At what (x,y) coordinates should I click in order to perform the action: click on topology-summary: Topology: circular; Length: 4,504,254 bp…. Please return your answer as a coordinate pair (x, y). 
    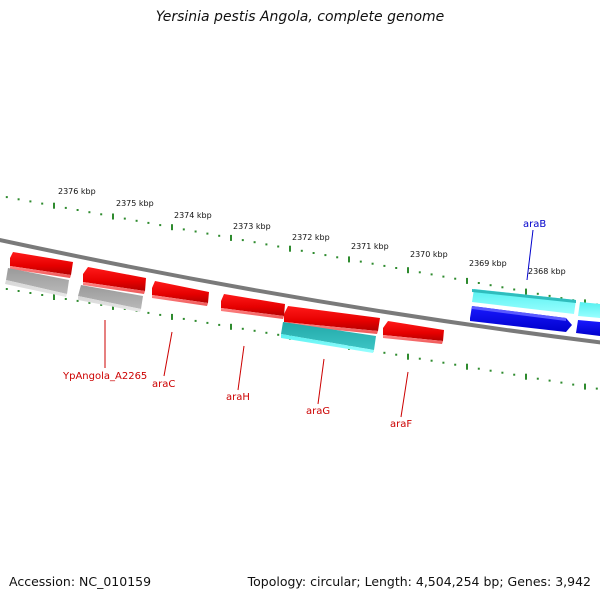
    Looking at the image, I should click on (419, 581).